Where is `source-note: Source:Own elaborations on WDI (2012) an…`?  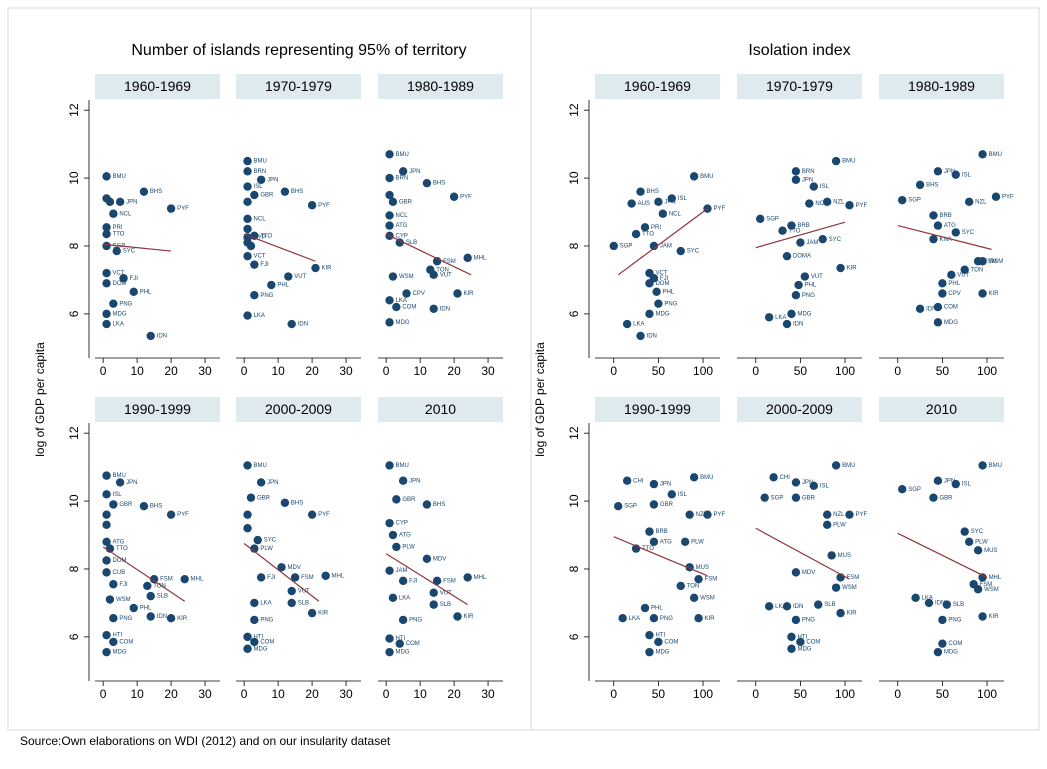
source-note: Source:Own elaborations on WDI (2012) an… is located at coordinates (205, 741).